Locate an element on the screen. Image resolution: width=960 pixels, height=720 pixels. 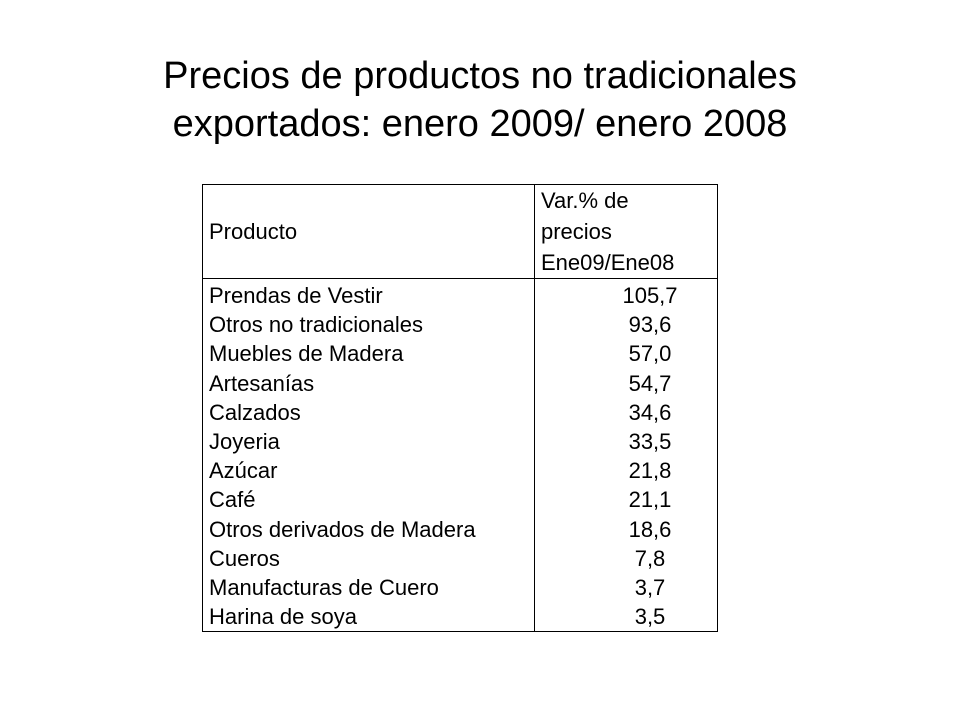
slide-title-line-1: Precios de productos no tradicionales is located at coordinates (480, 76).